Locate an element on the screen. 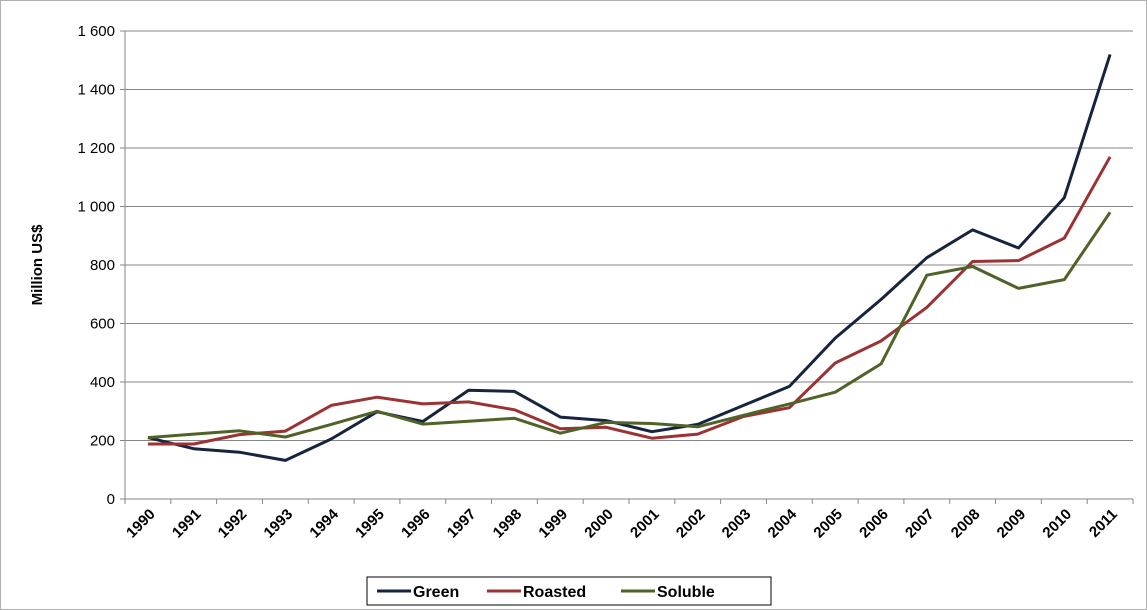 The width and height of the screenshot is (1147, 610). y-tick-label: 1 200 is located at coordinates (96, 148).